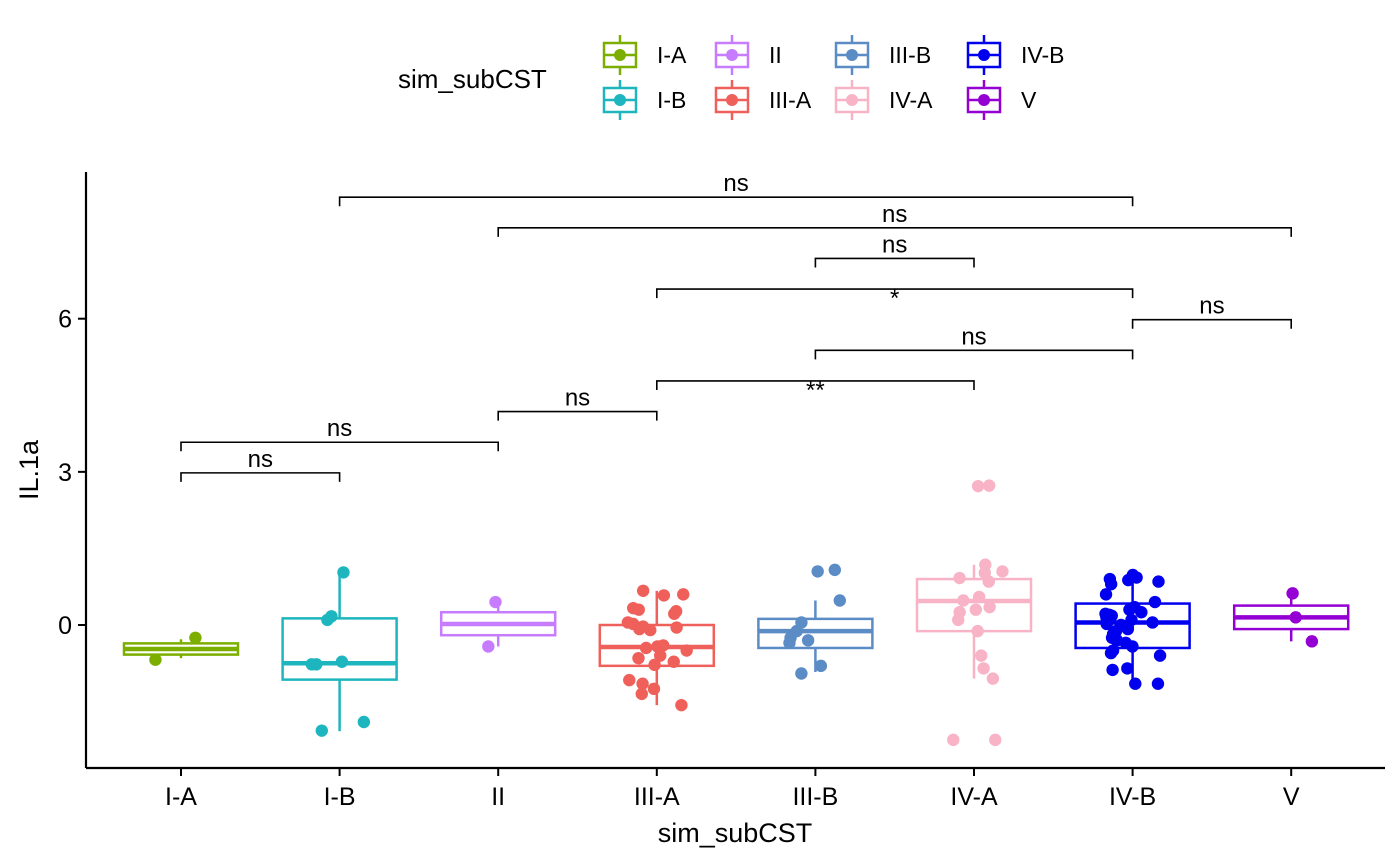 The height and width of the screenshot is (865, 1400). What do you see at coordinates (974, 621) in the screenshot?
I see `box-iv-a` at bounding box center [974, 621].